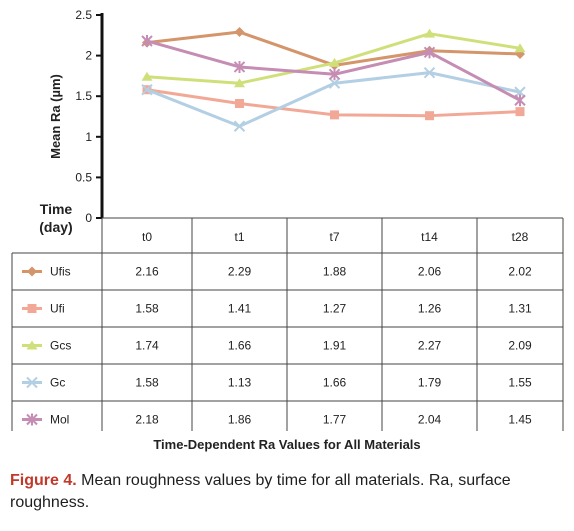 This screenshot has height=531, width=574. I want to click on legend-label-ufi: Ufi, so click(57, 309).